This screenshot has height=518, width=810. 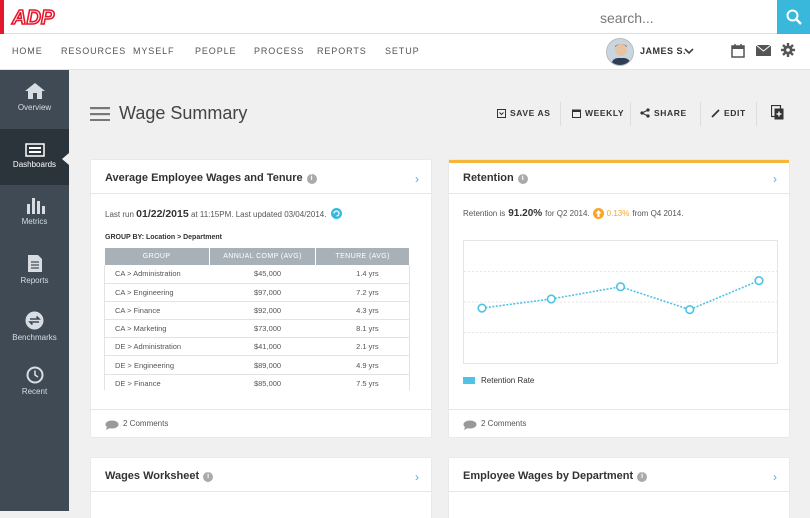 I want to click on column-header: ANNUAL COMP (AVG), so click(x=263, y=256).